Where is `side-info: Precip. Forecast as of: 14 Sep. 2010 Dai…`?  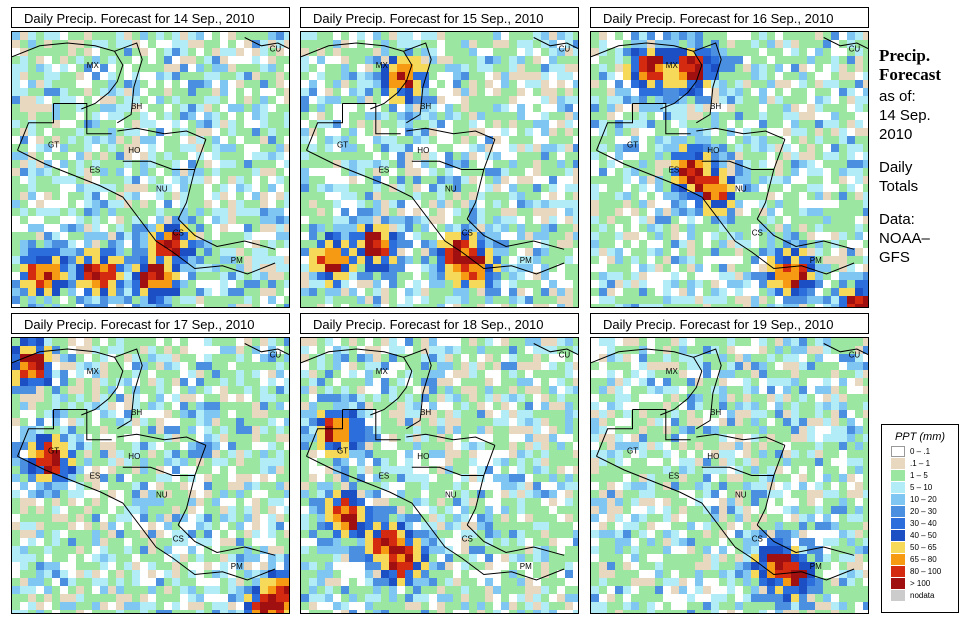 side-info: Precip. Forecast as of: 14 Sep. 2010 Dai… is located at coordinates (922, 156).